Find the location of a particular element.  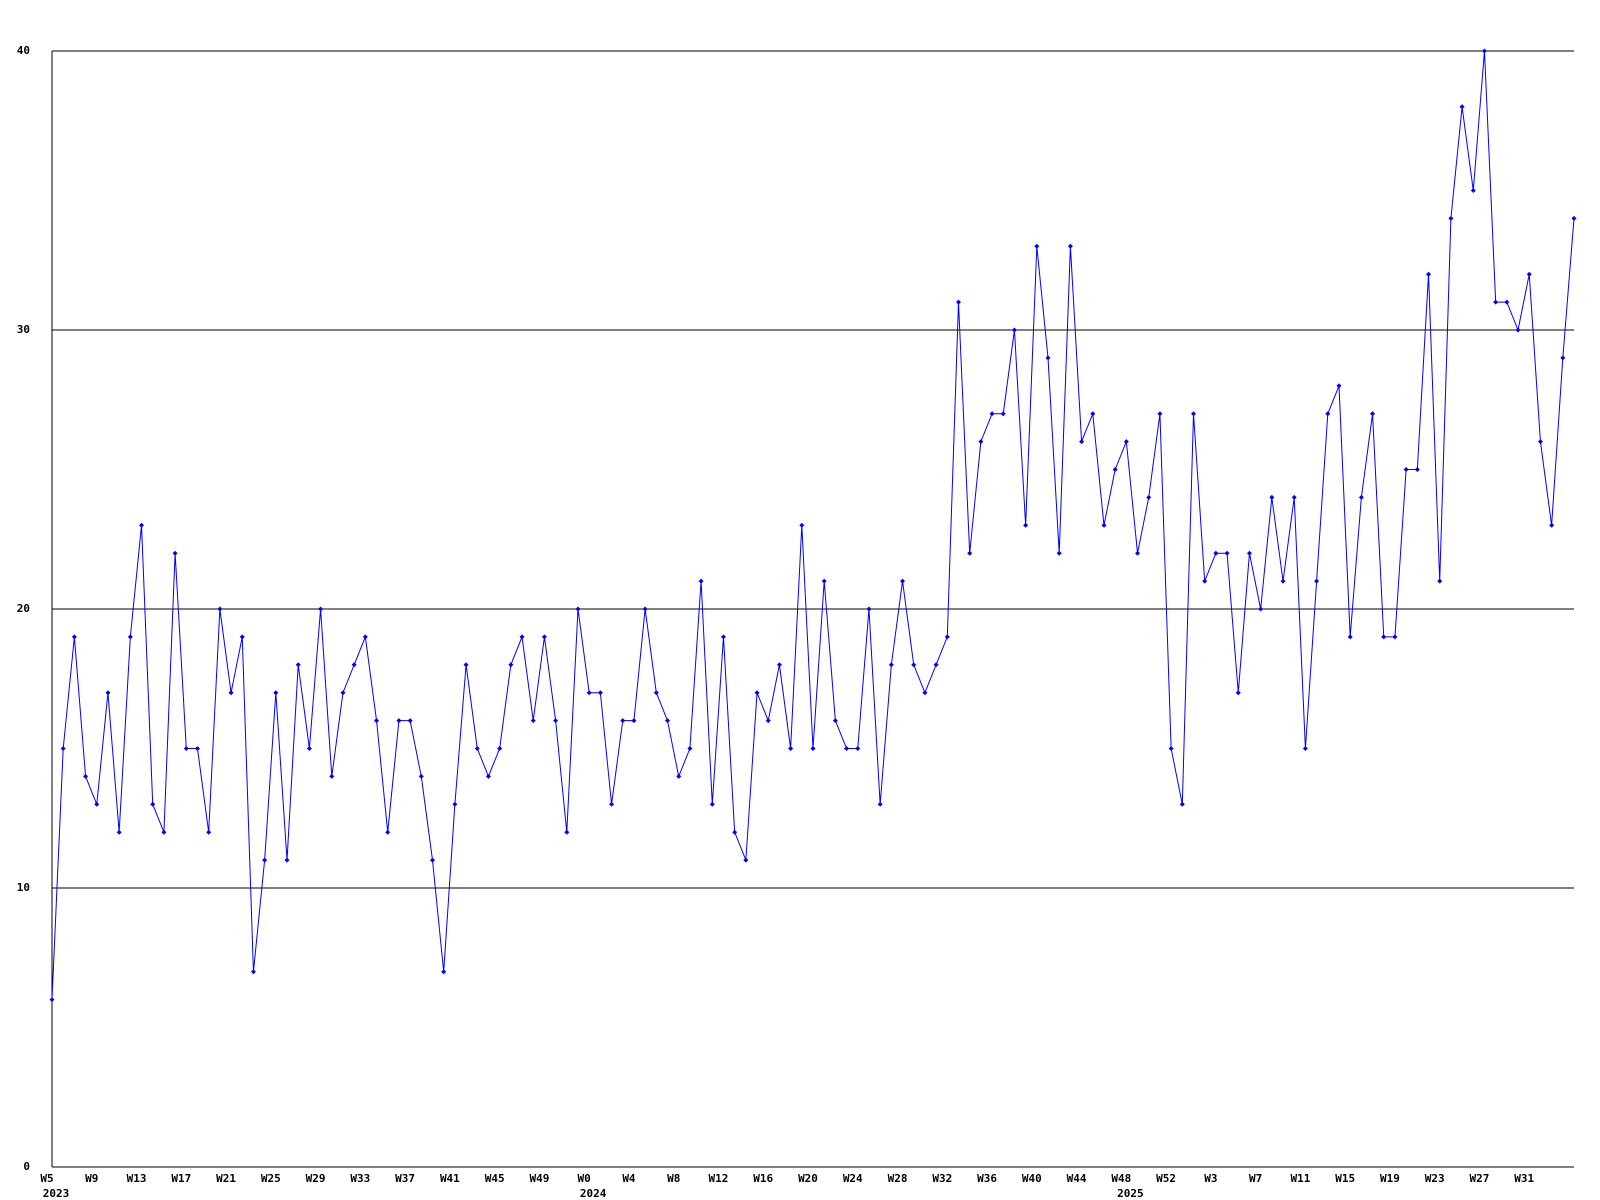

x-tick-label: W21 is located at coordinates (226, 1178).